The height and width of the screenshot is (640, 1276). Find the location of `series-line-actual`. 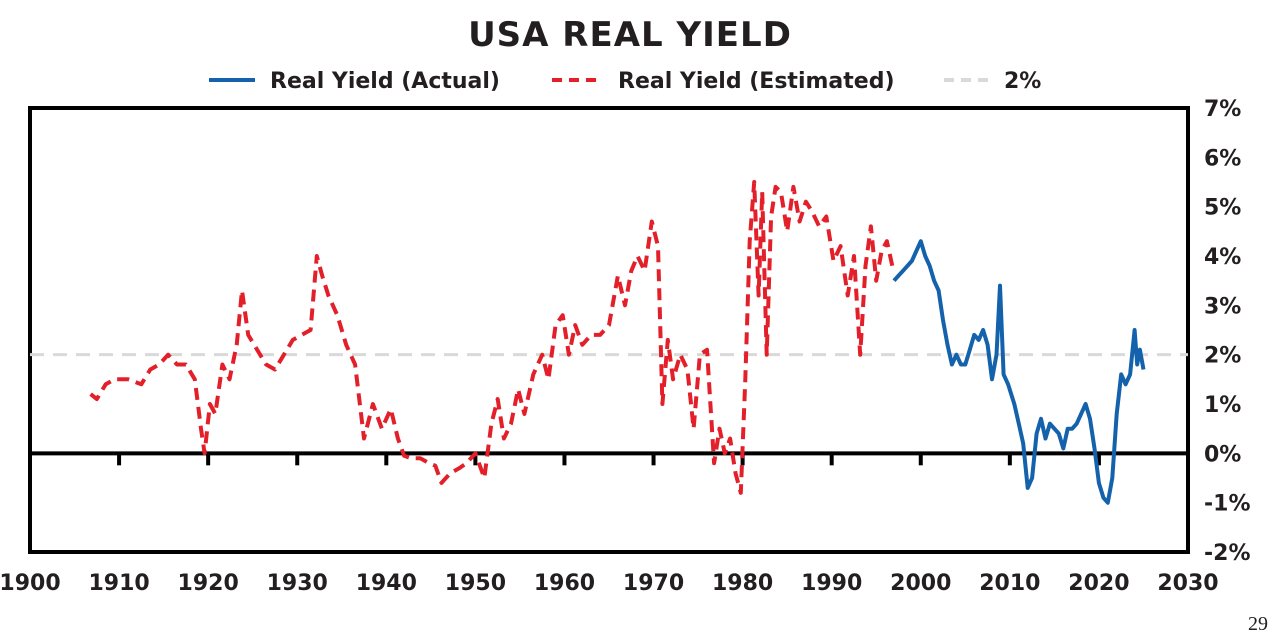

series-line-actual is located at coordinates (1019, 372).